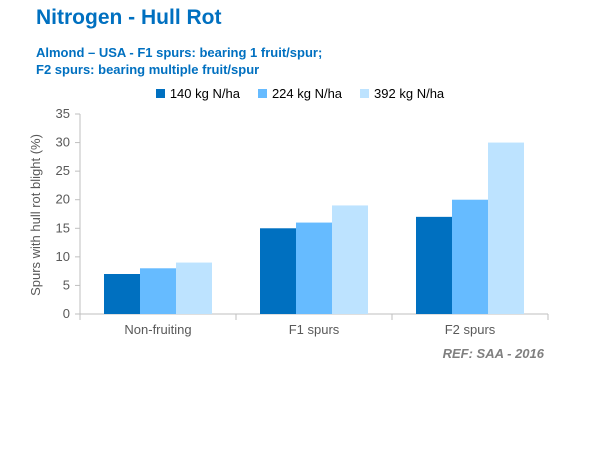 The width and height of the screenshot is (600, 450). What do you see at coordinates (66, 284) in the screenshot?
I see `y-tick-label: 5` at bounding box center [66, 284].